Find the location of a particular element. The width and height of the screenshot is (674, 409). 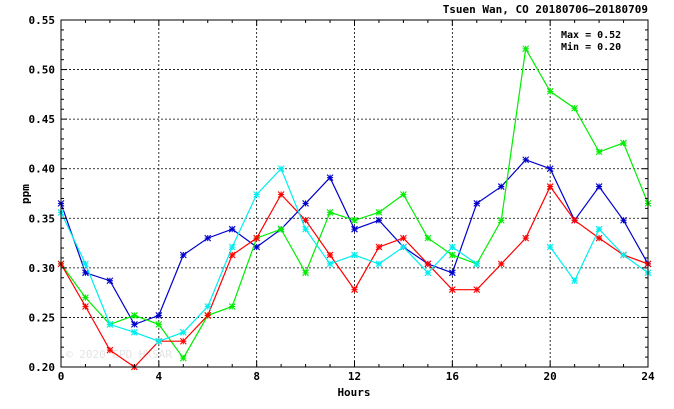

y-tick-label: 0.55 is located at coordinates (42, 20).